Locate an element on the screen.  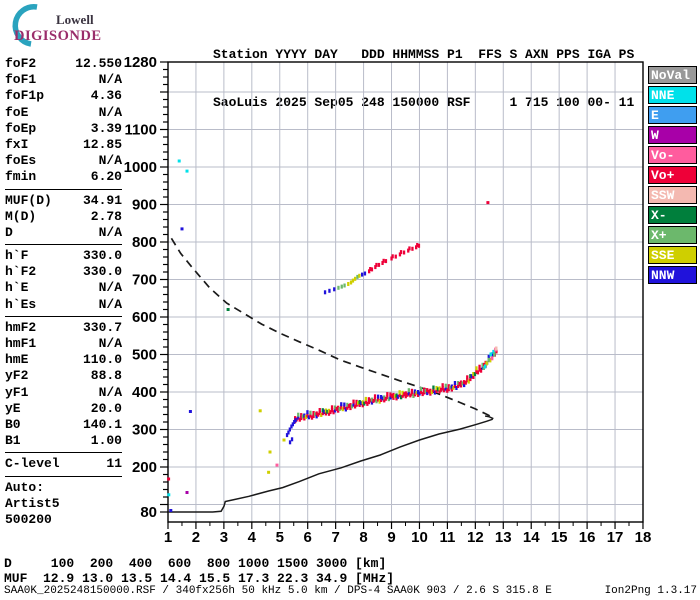
param-value: 6.20 is located at coordinates (106, 177).